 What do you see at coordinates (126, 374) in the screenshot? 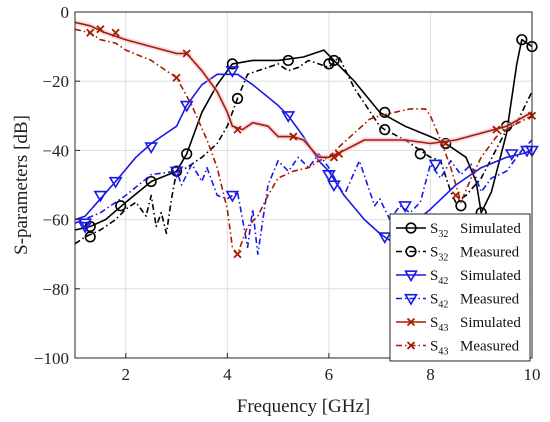
I see `x-tick-label: 2` at bounding box center [126, 374].